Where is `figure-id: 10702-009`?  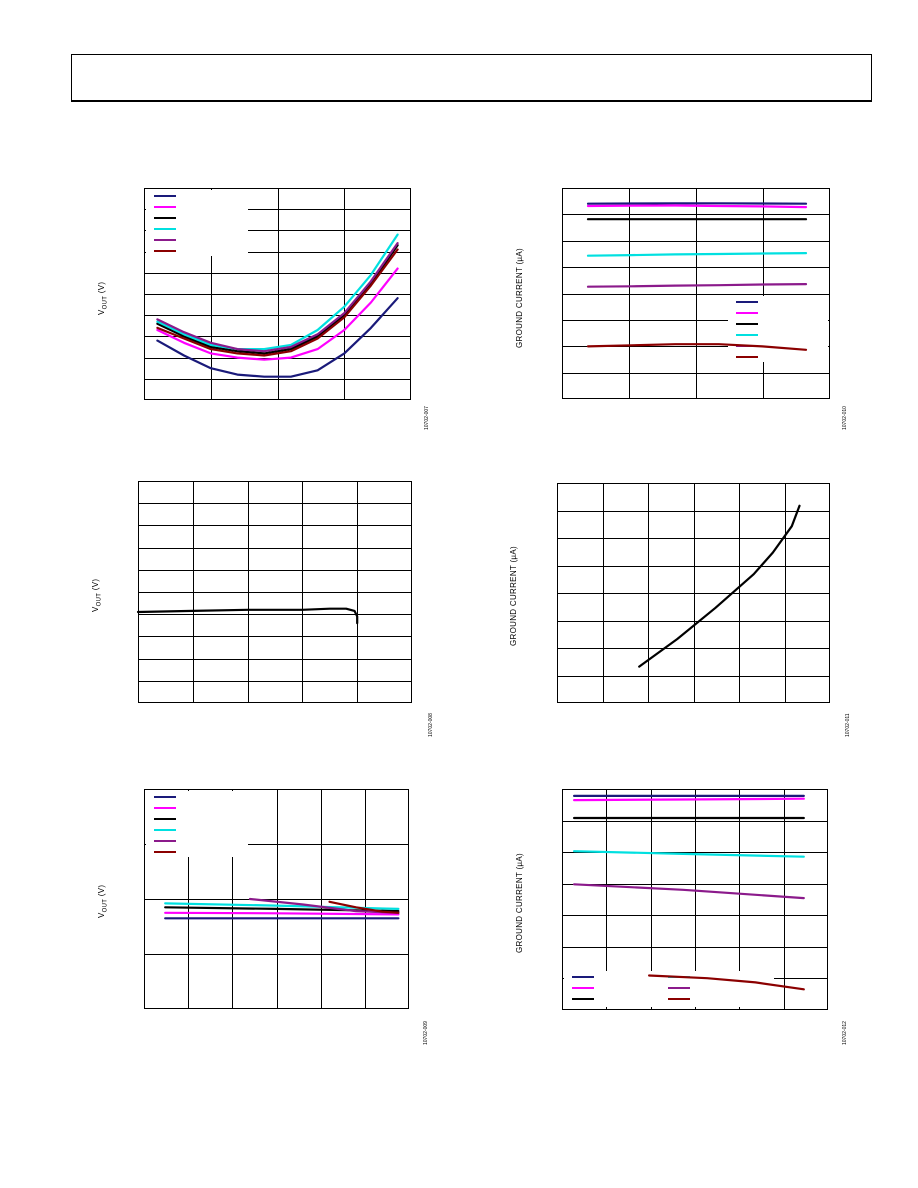
figure-id: 10702-009 is located at coordinates (426, 1033).